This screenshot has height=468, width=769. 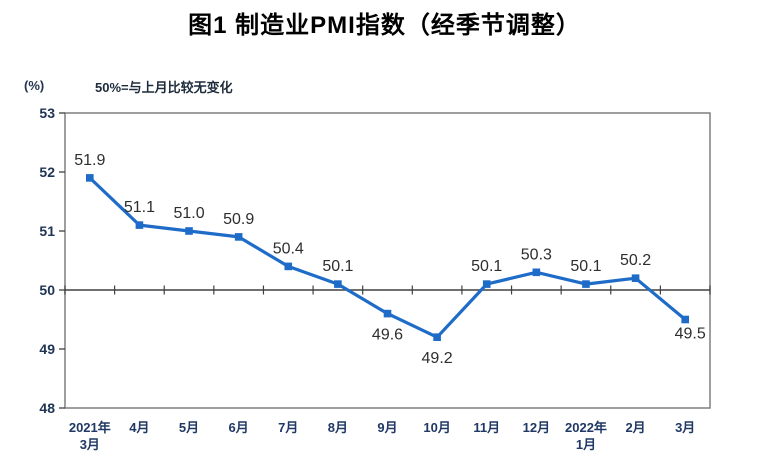 What do you see at coordinates (436, 427) in the screenshot?
I see `x-axis-category-label: 10月` at bounding box center [436, 427].